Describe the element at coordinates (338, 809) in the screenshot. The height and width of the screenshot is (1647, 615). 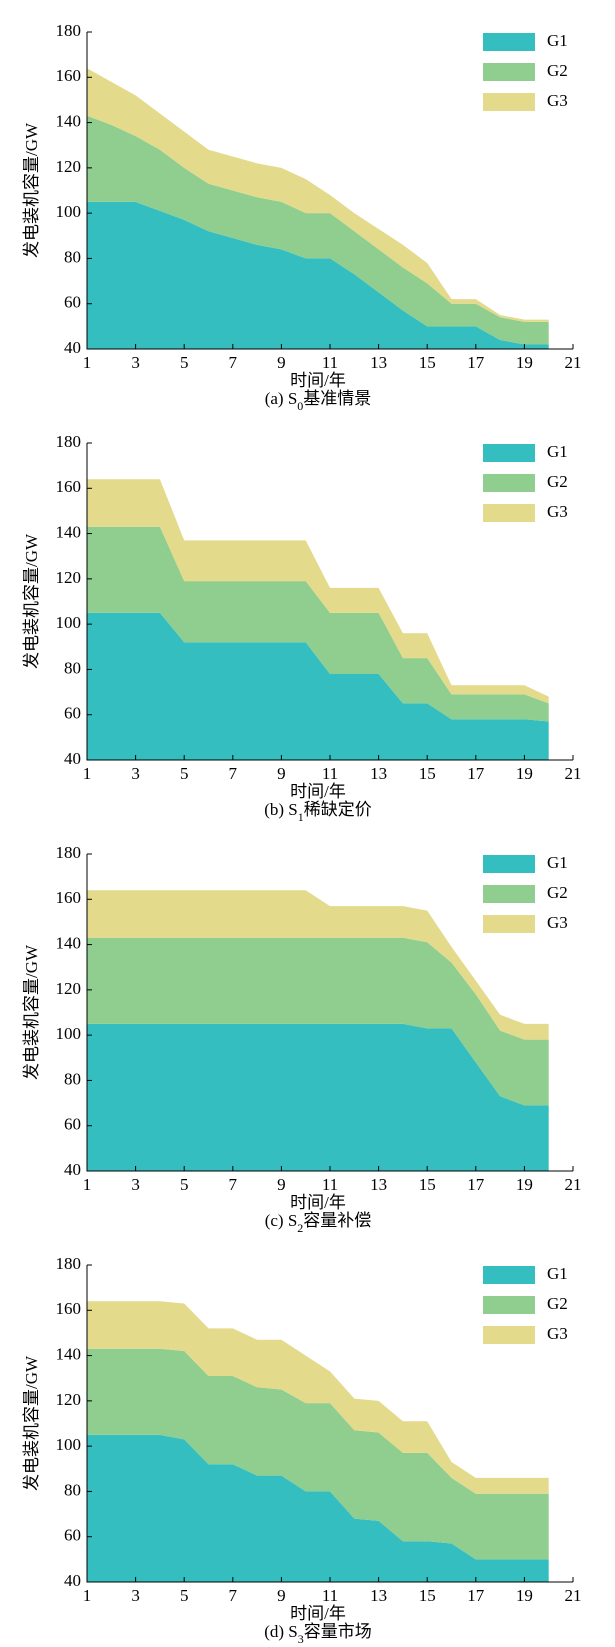
I see `title-part: 稀缺定价` at that location.